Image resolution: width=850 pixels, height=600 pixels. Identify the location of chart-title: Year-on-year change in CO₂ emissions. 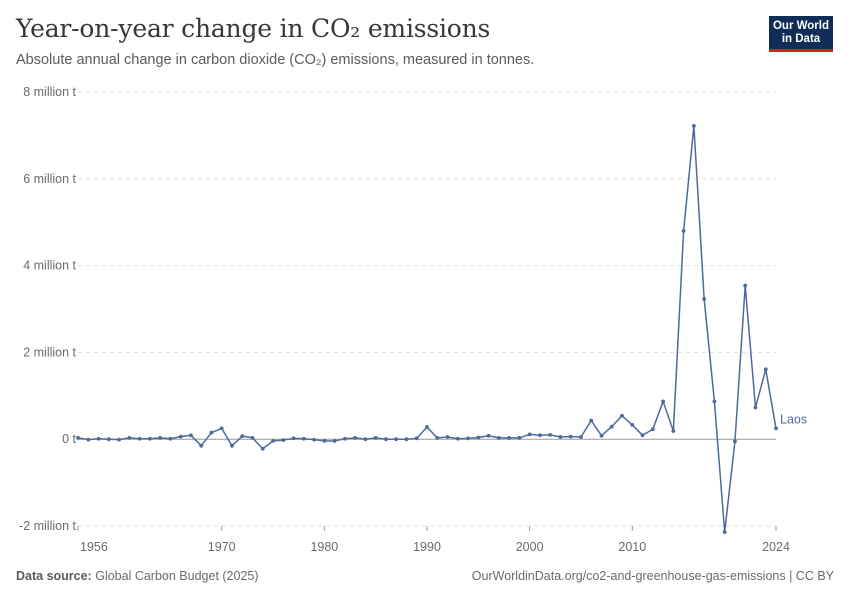
(253, 28).